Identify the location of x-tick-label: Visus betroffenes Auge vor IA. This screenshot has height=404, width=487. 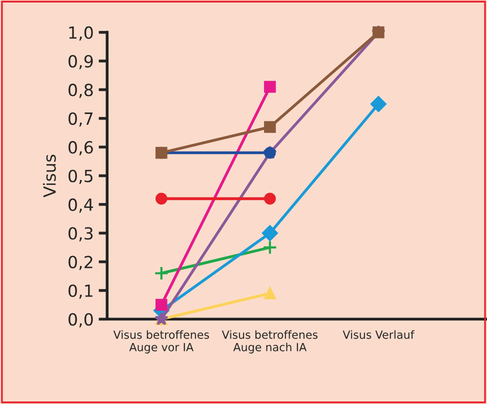
(161, 342).